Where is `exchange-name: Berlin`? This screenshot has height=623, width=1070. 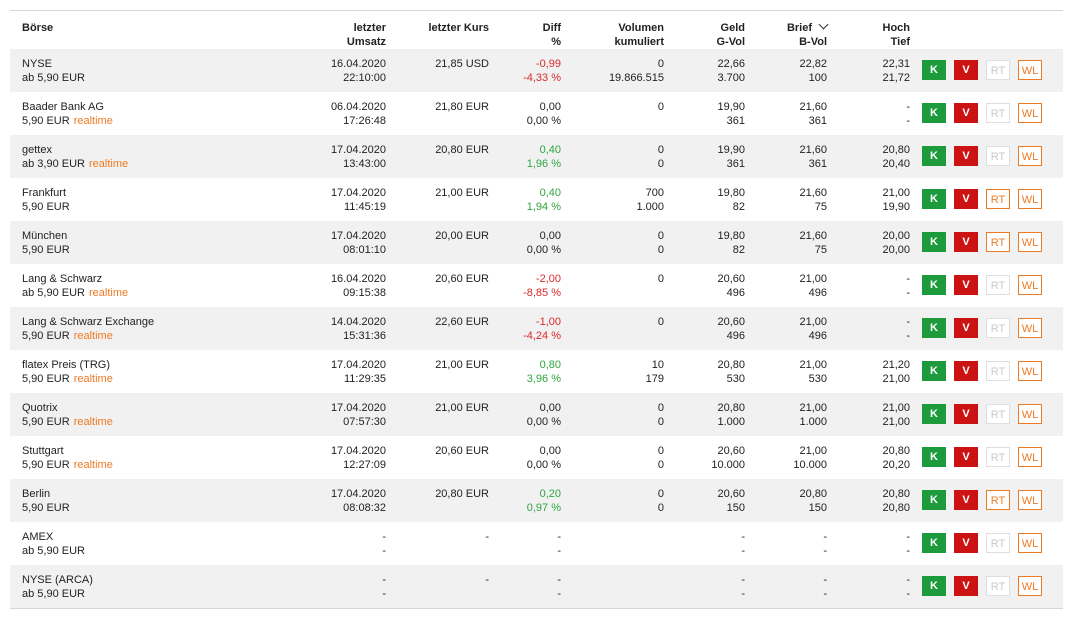 exchange-name: Berlin is located at coordinates (36, 494).